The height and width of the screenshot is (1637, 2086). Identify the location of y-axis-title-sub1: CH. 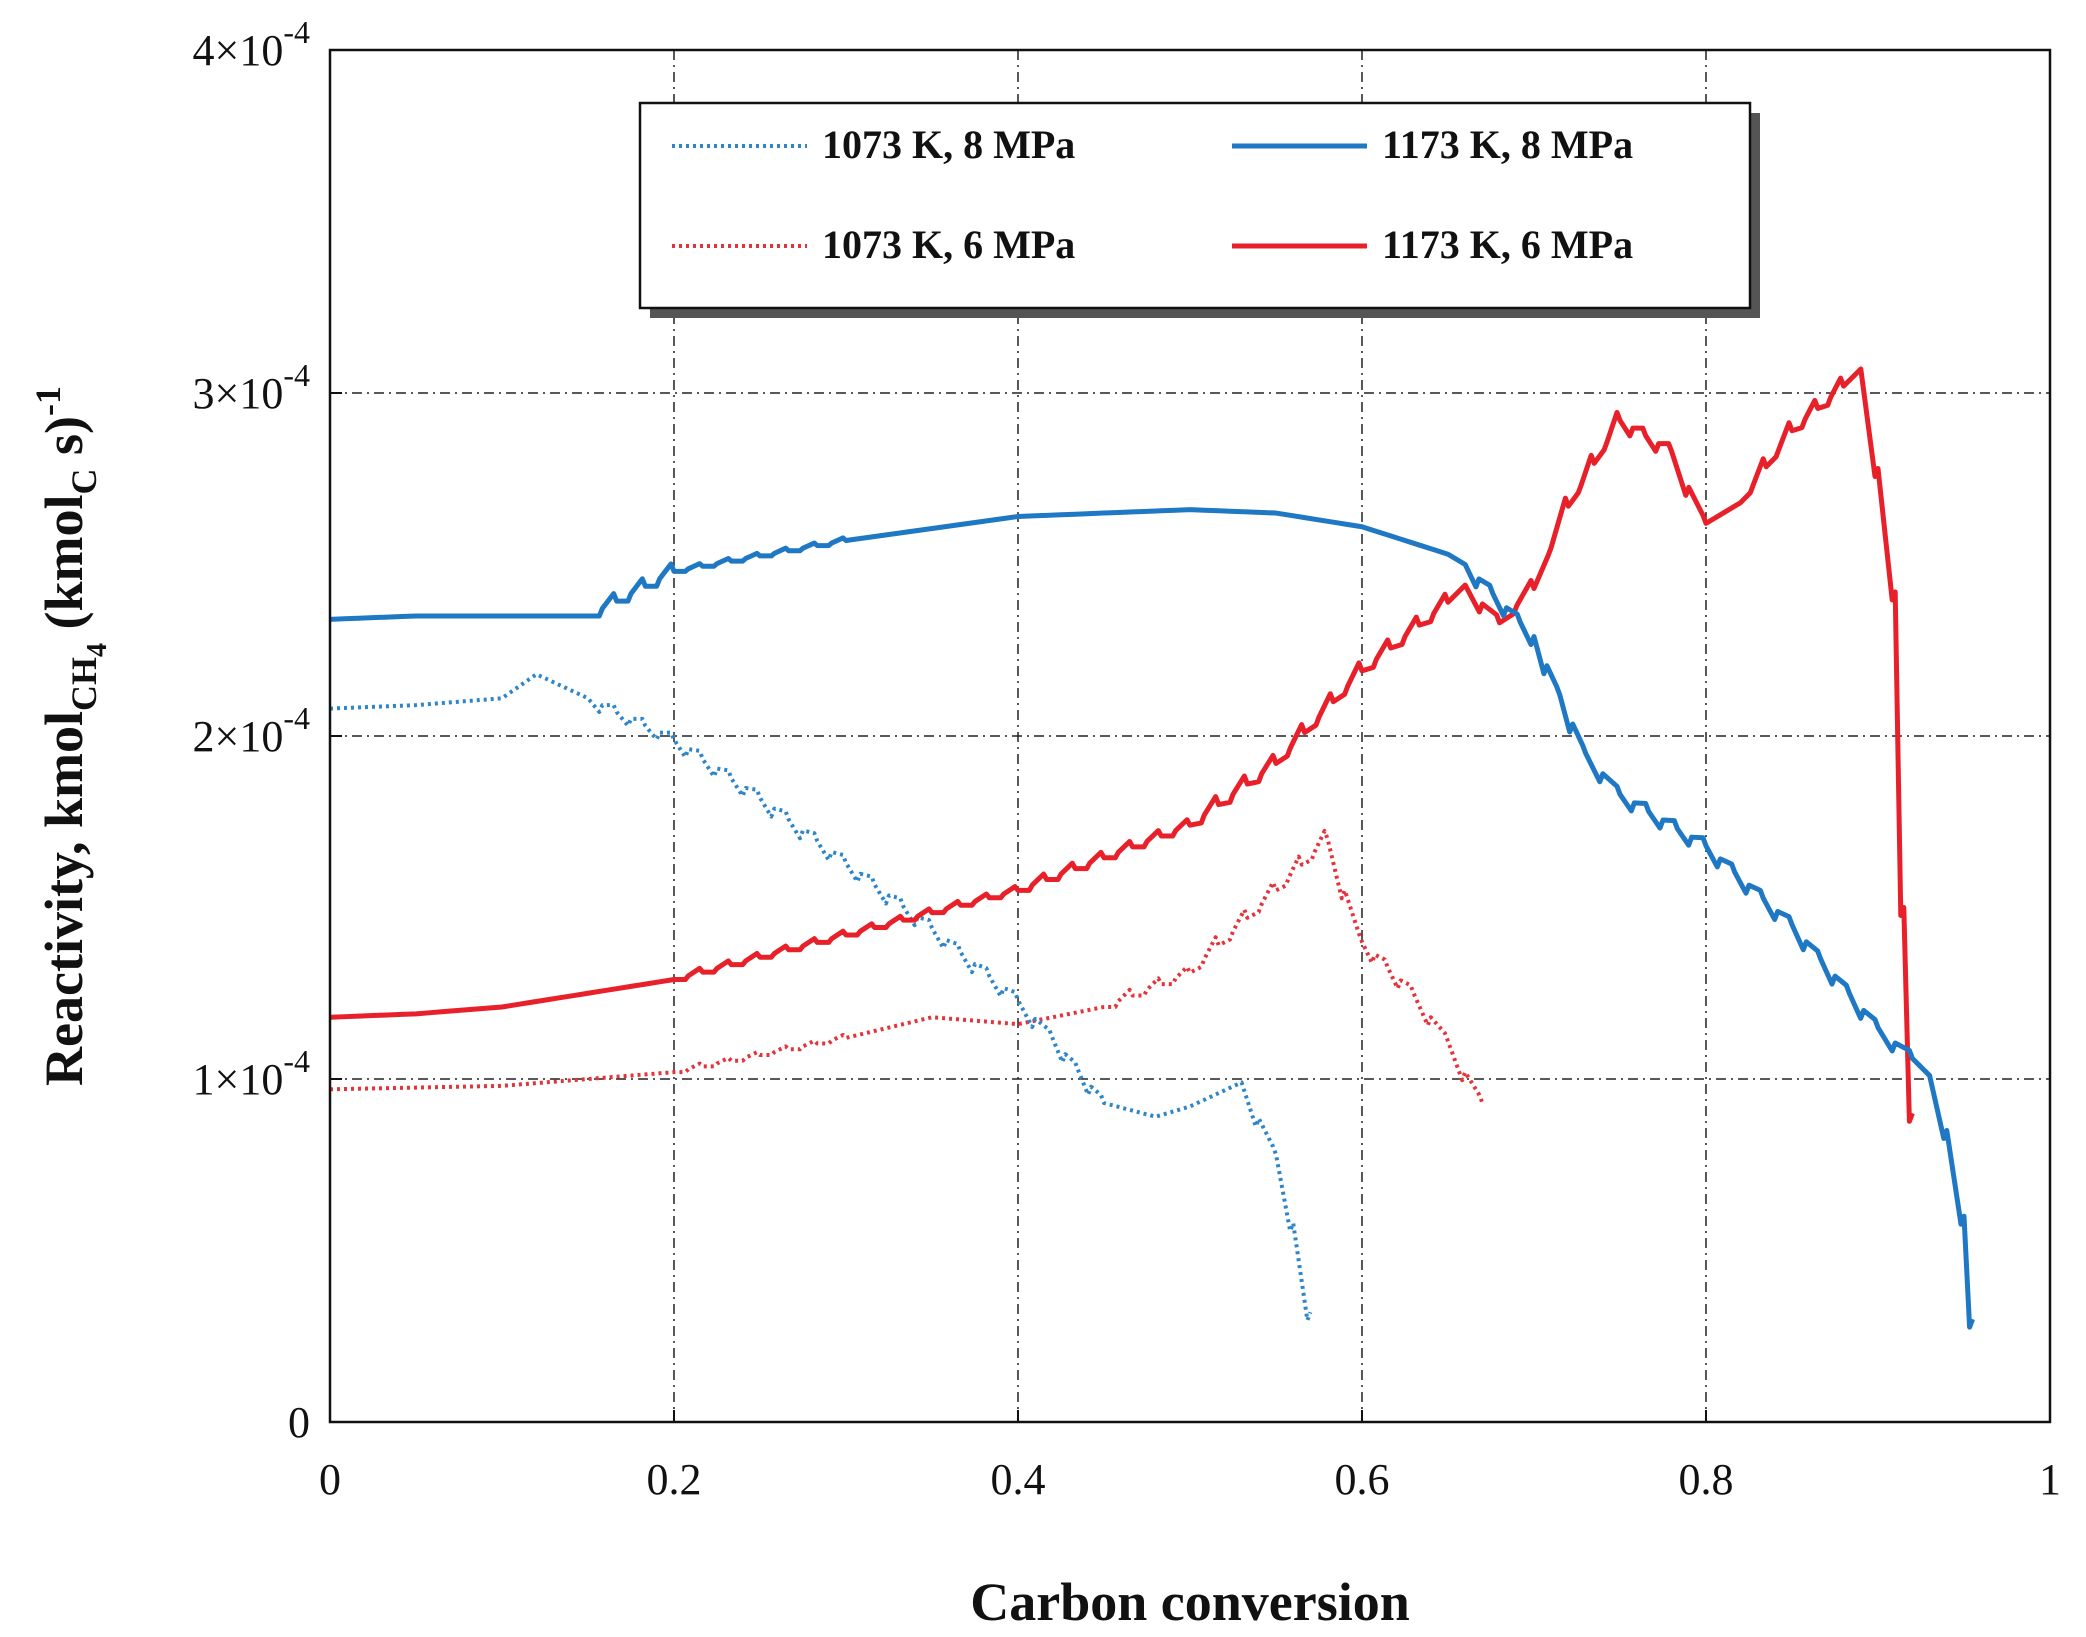
(84, 684).